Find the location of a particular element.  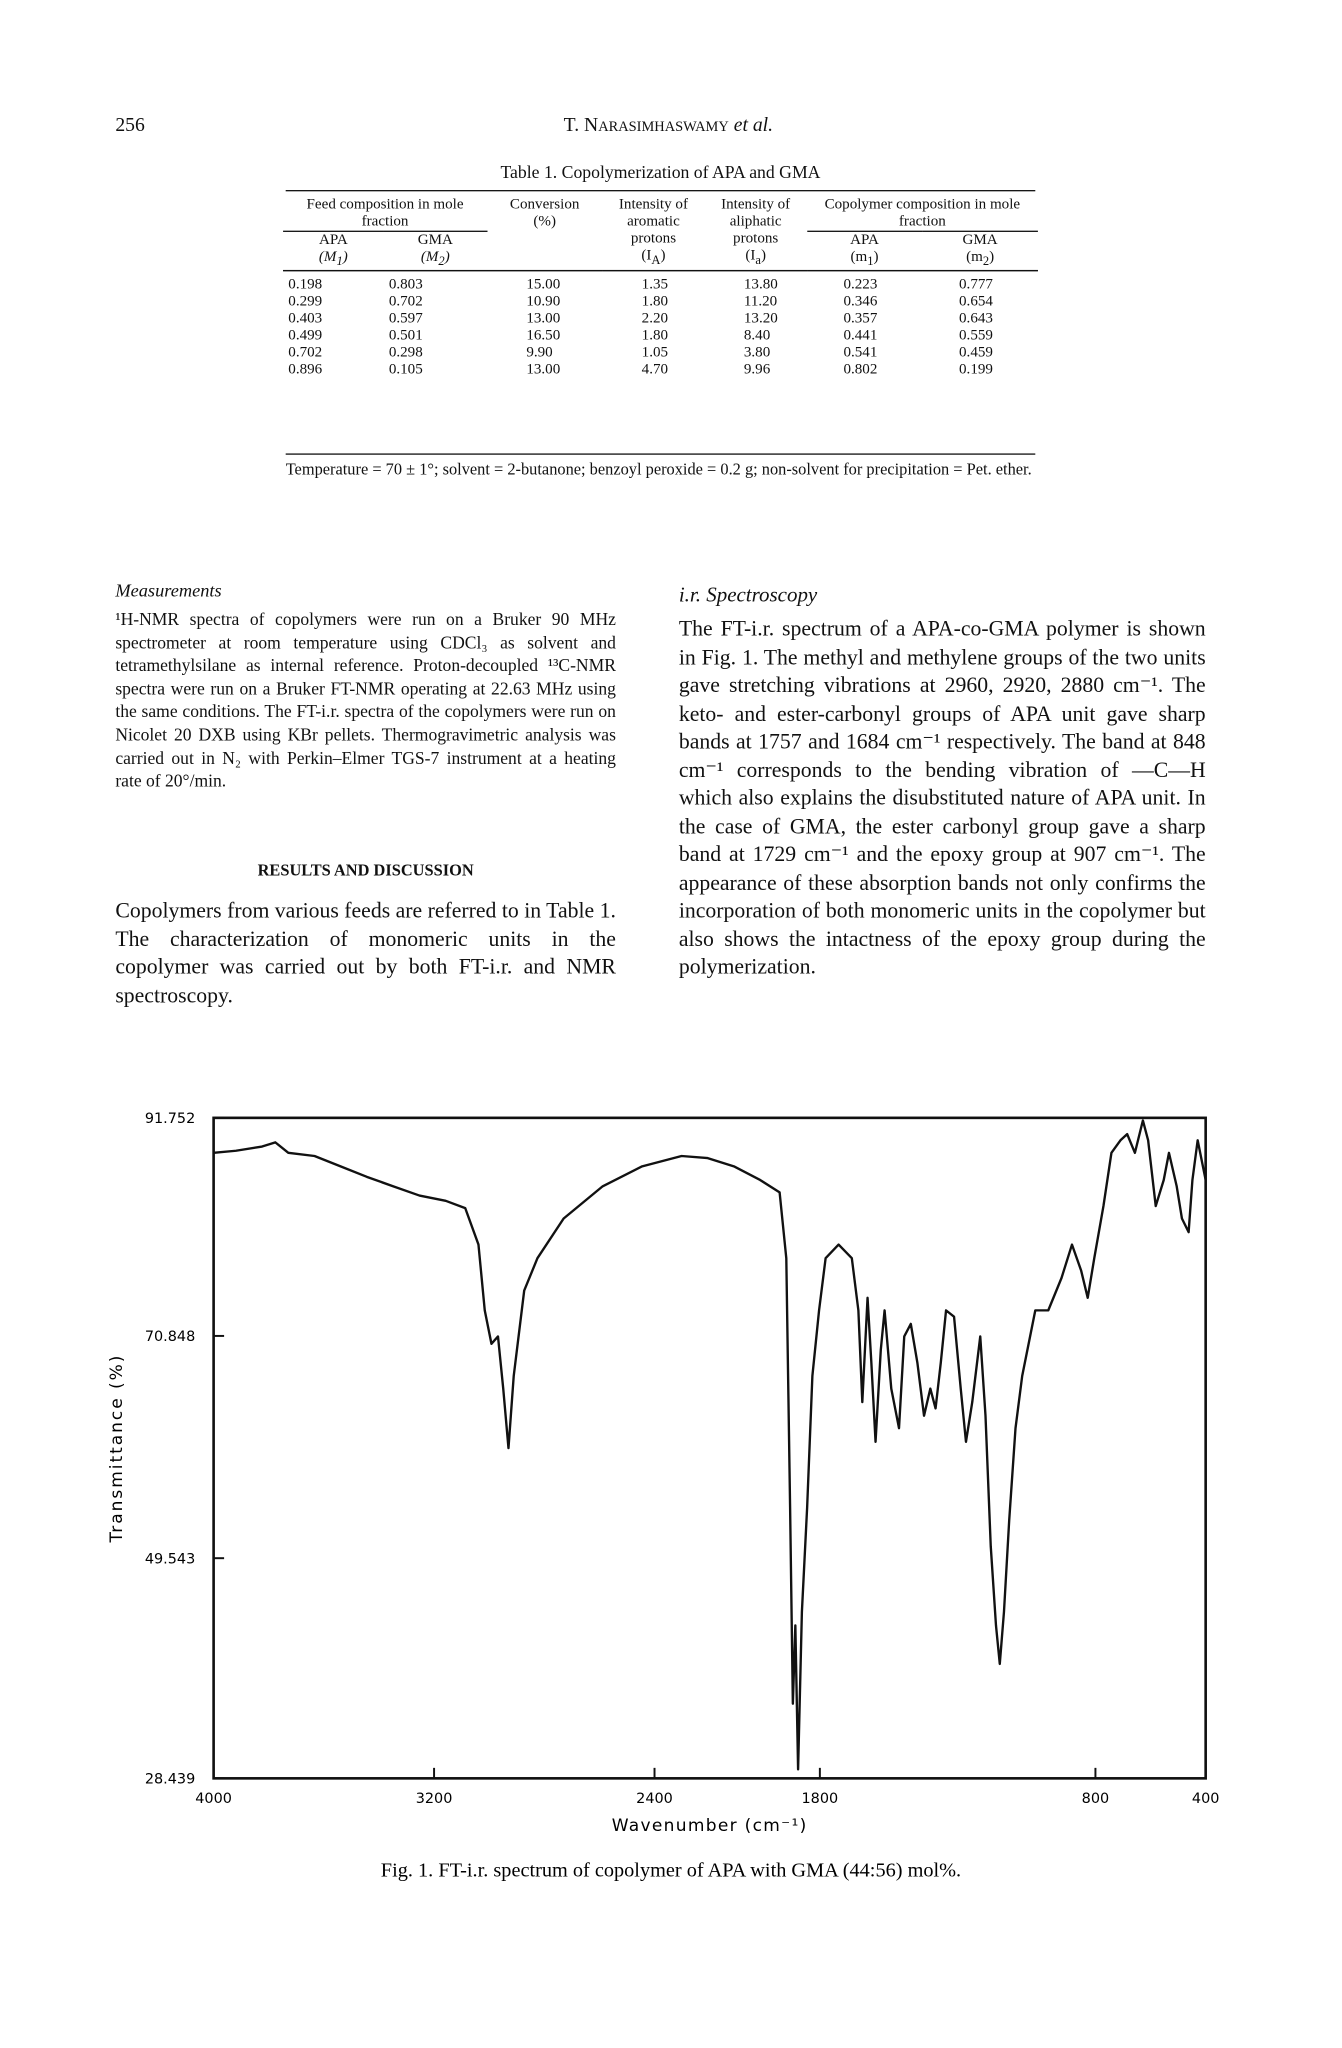

table-cell: 0.298 is located at coordinates (405, 353).